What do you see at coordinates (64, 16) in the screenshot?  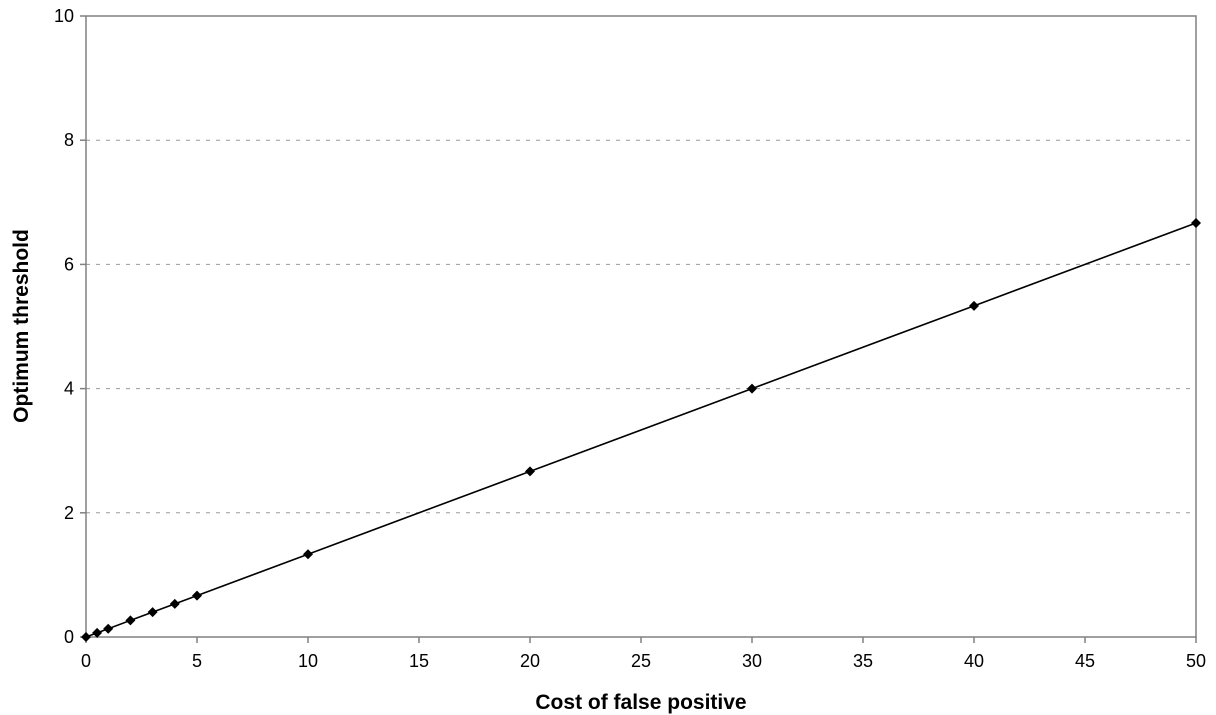 I see `y-tick-label: 10` at bounding box center [64, 16].